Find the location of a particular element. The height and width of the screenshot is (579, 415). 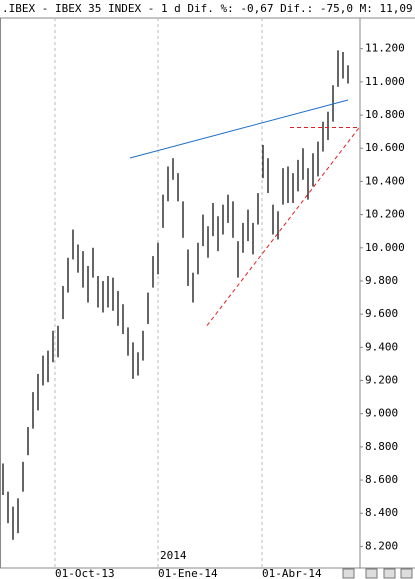

annotation: 2014 is located at coordinates (173, 555).